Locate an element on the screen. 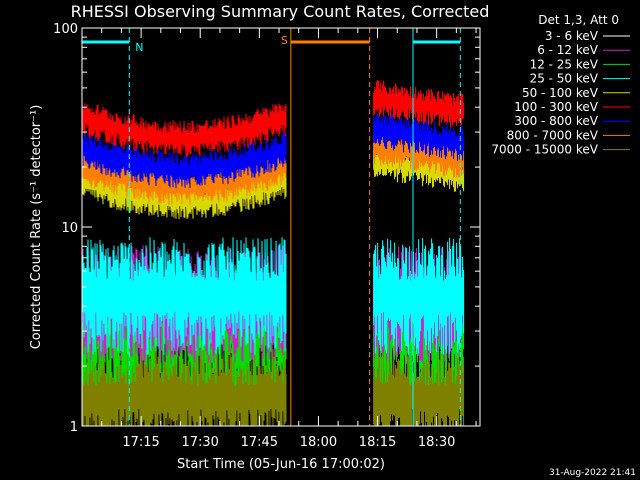  x-tick-label: 18:30 is located at coordinates (436, 442).